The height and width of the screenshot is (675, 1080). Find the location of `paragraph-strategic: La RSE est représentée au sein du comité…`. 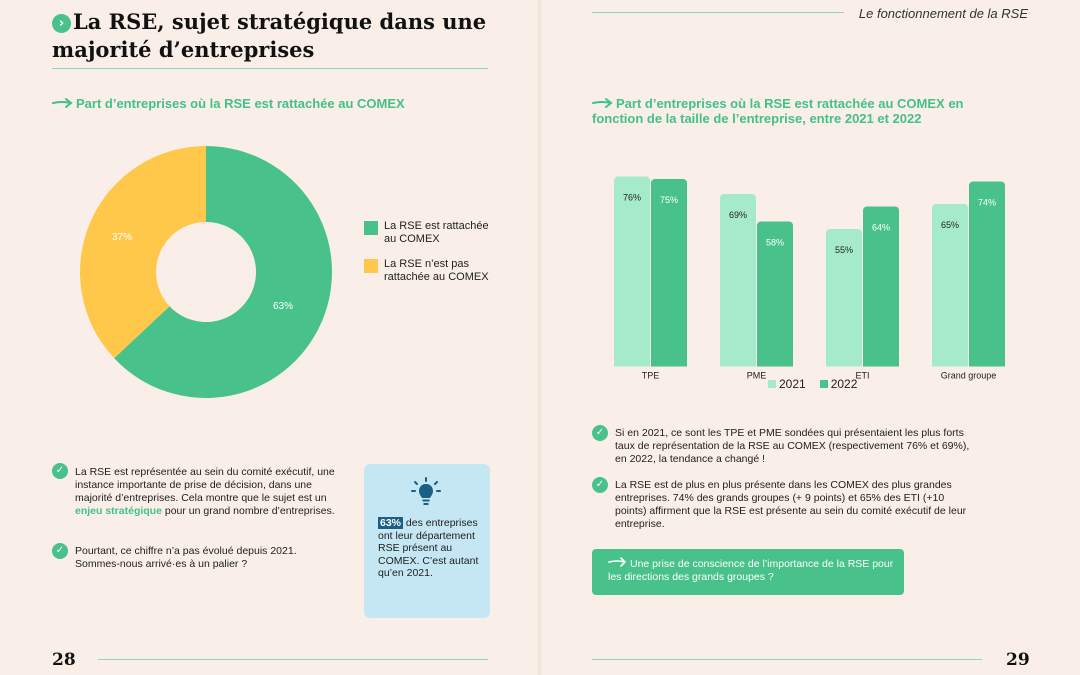

paragraph-strategic: La RSE est représentée au sein du comité… is located at coordinates (206, 492).